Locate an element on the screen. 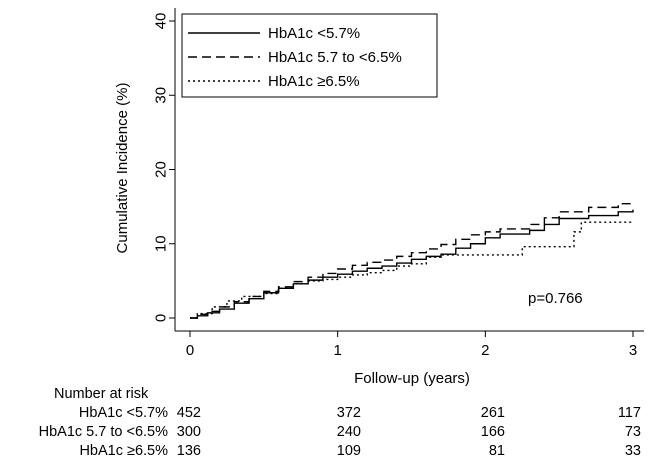 This screenshot has width=649, height=458. y-tick-label: 30 is located at coordinates (161, 95).